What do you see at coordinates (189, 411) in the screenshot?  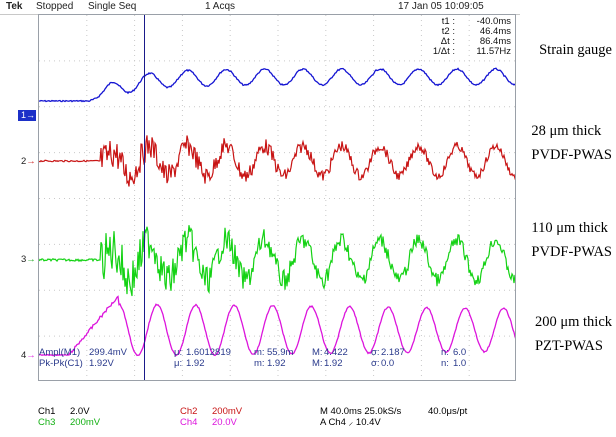 I see `ch2-label: Ch2` at bounding box center [189, 411].